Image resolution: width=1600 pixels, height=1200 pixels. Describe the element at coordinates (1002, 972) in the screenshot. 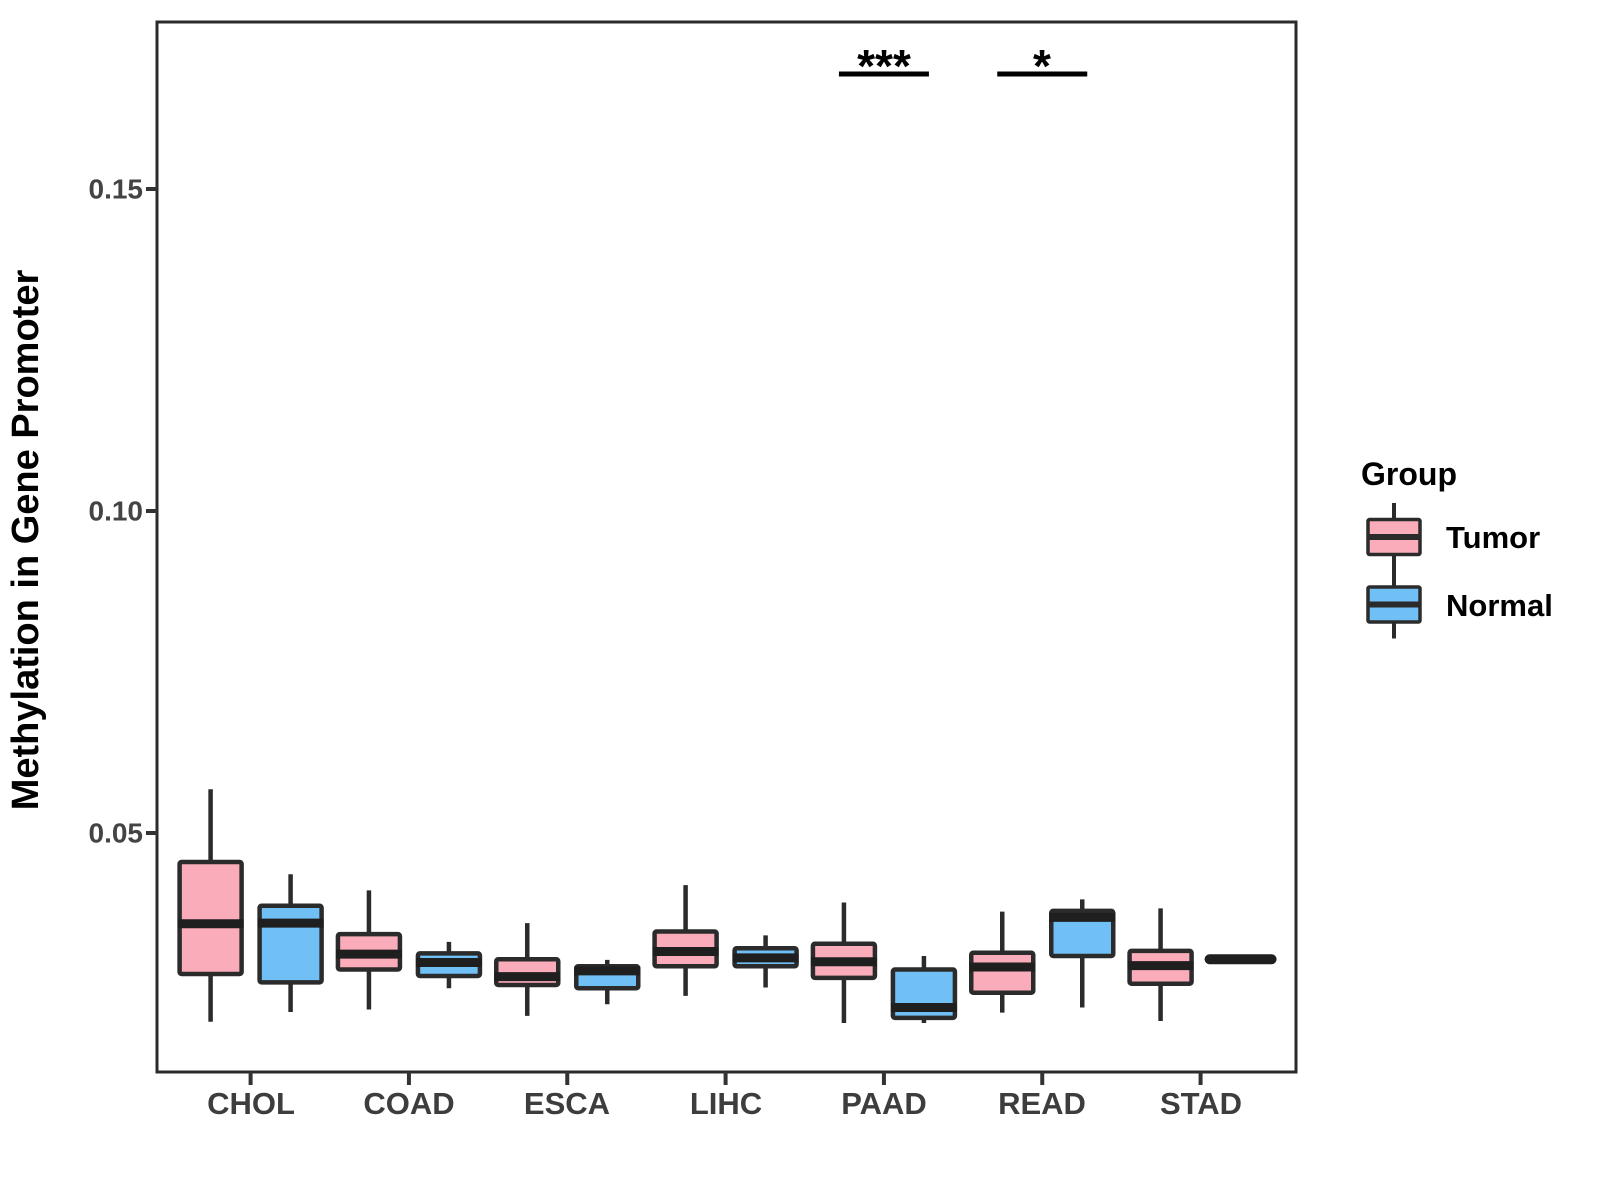

I see `box-read-tumor-iqr` at that location.